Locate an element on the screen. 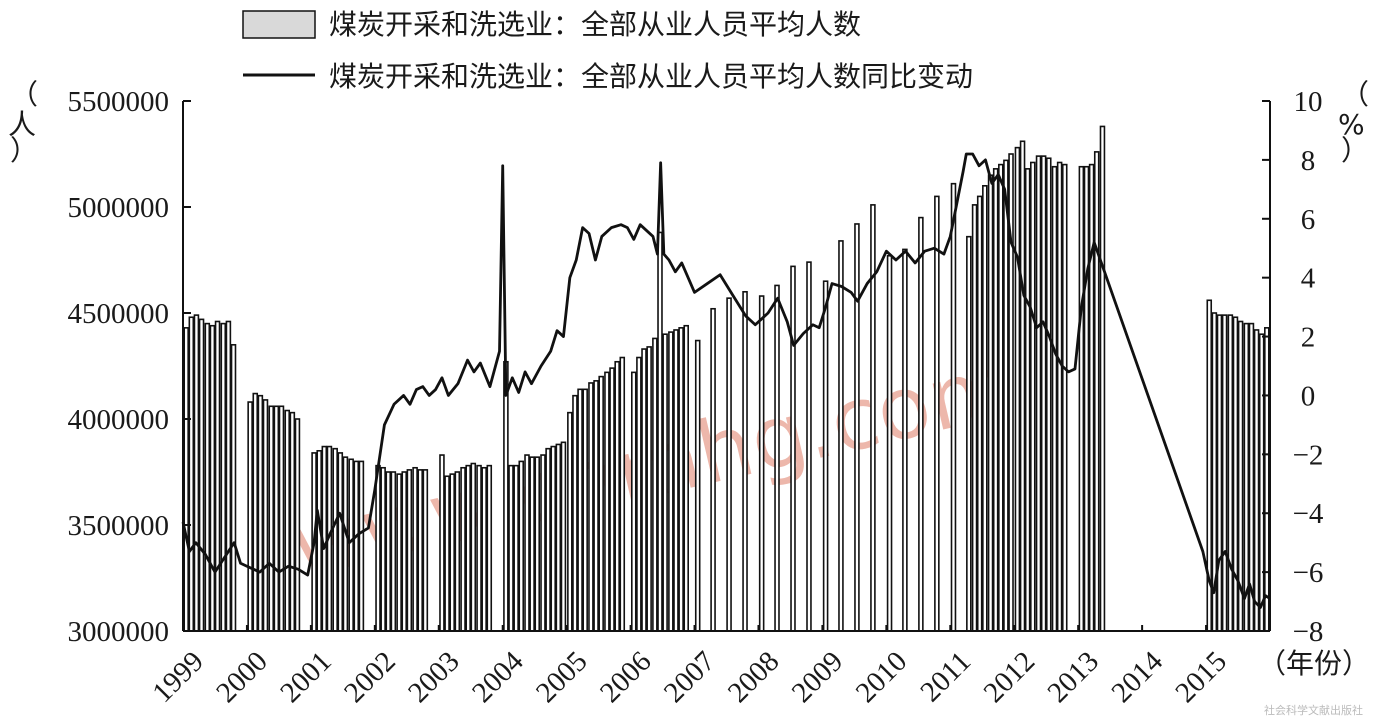 This screenshot has height=720, width=1375. x-tick-label: 2010 is located at coordinates (882, 677).